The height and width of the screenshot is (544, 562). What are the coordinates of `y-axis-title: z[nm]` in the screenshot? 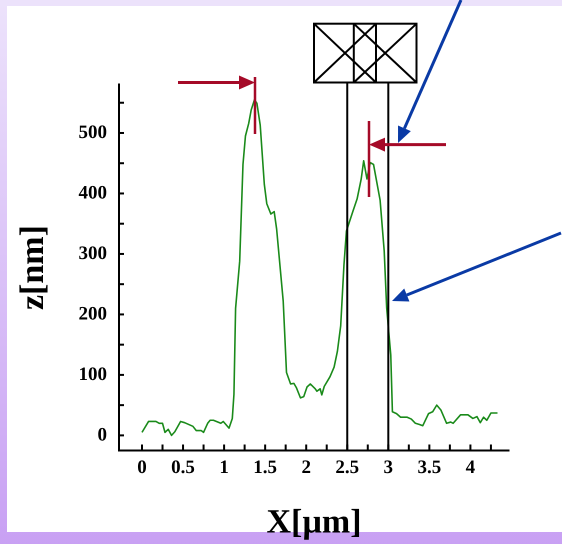 It's located at (33, 267).